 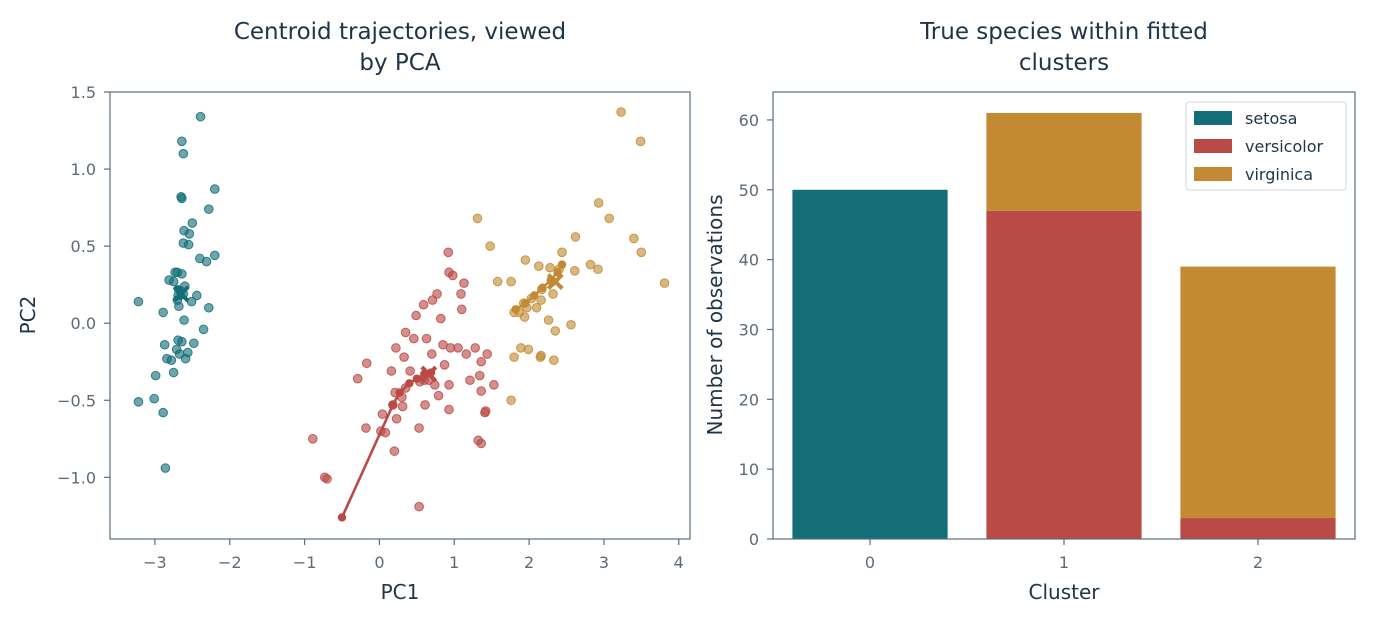 What do you see at coordinates (28, 315) in the screenshot?
I see `scatter-y-axis-label: PC2` at bounding box center [28, 315].